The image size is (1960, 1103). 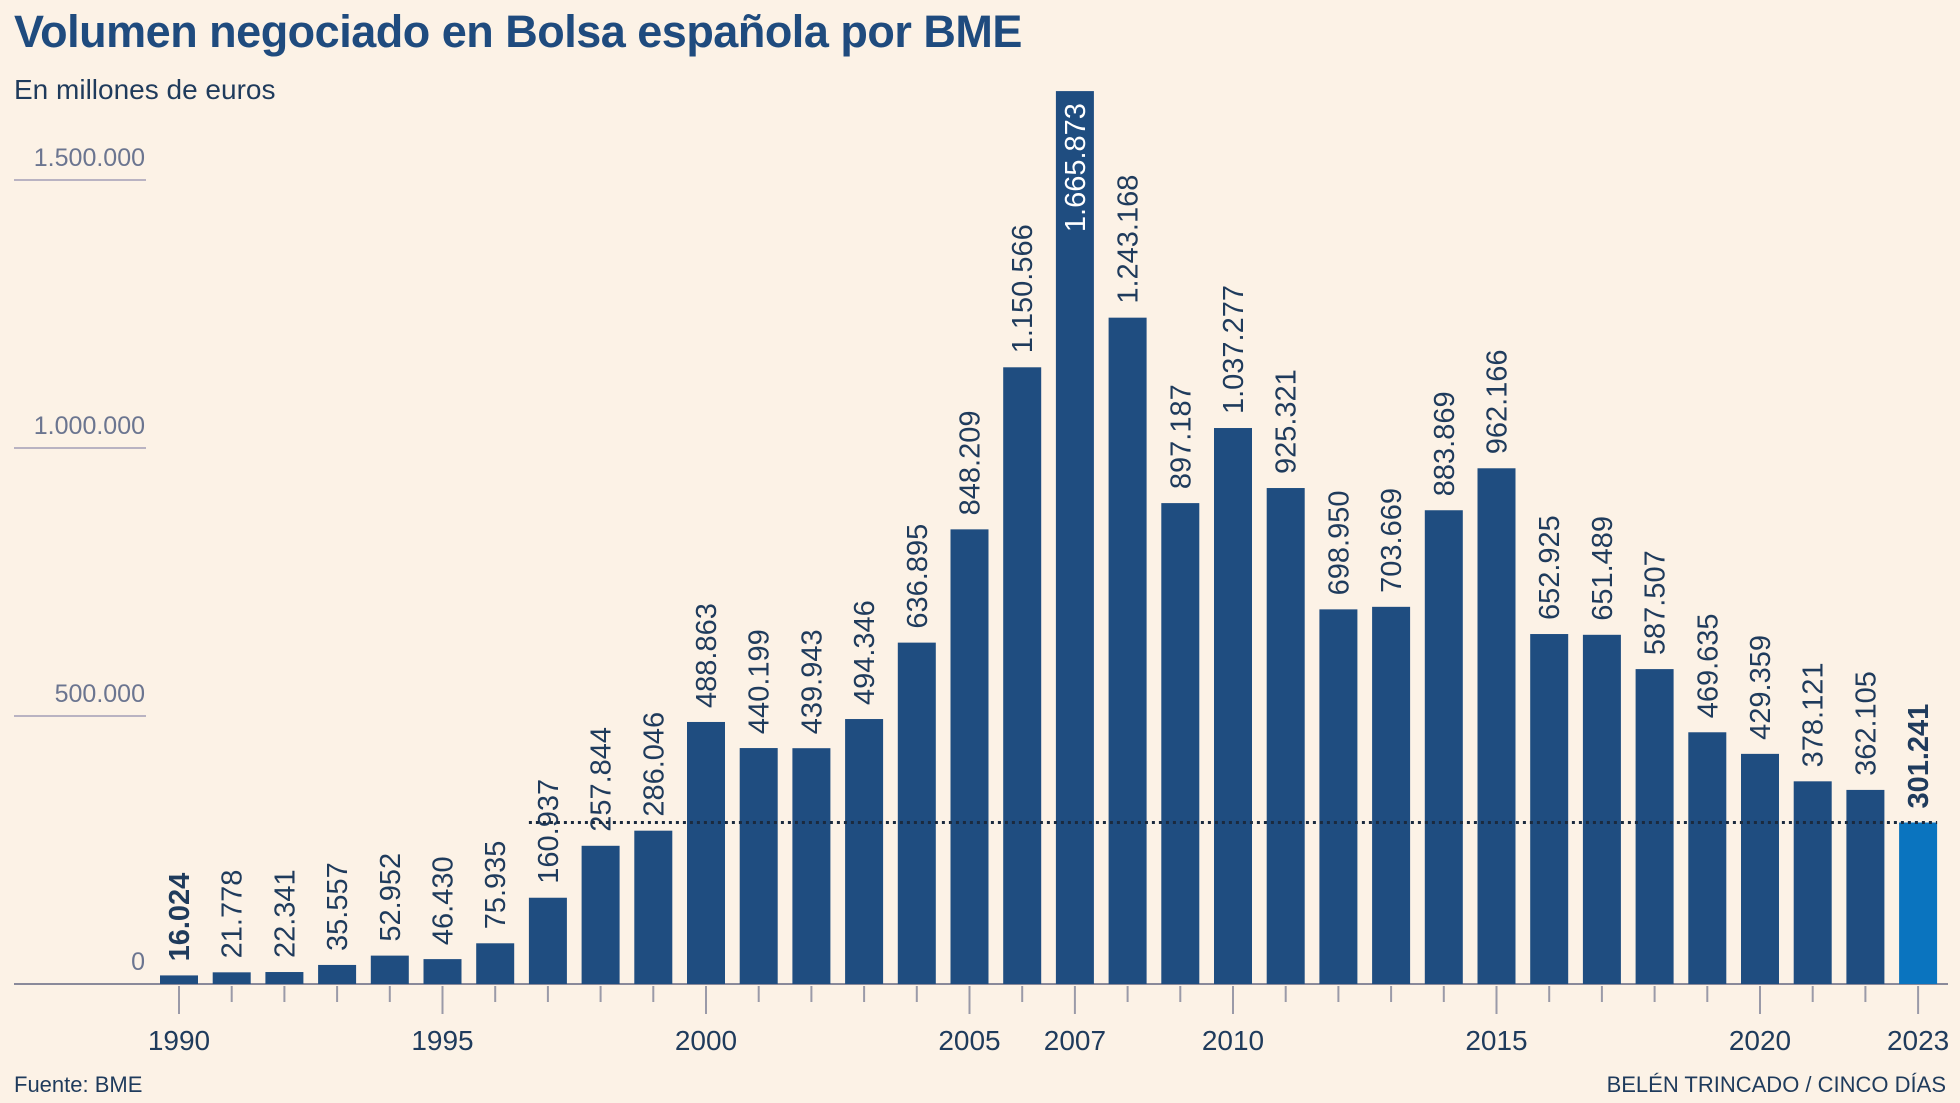 I want to click on x-tick-label: 1995, so click(x=442, y=1040).